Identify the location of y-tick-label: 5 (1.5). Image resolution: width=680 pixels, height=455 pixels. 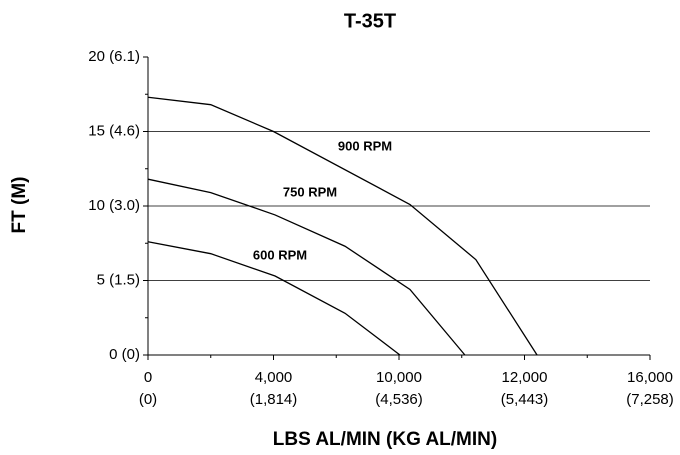
(118, 279).